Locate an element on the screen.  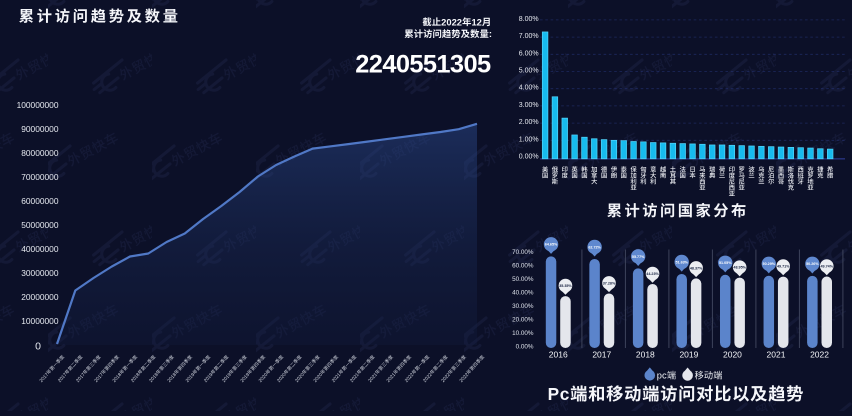
svg-text: 5.00% is located at coordinates (529, 71).